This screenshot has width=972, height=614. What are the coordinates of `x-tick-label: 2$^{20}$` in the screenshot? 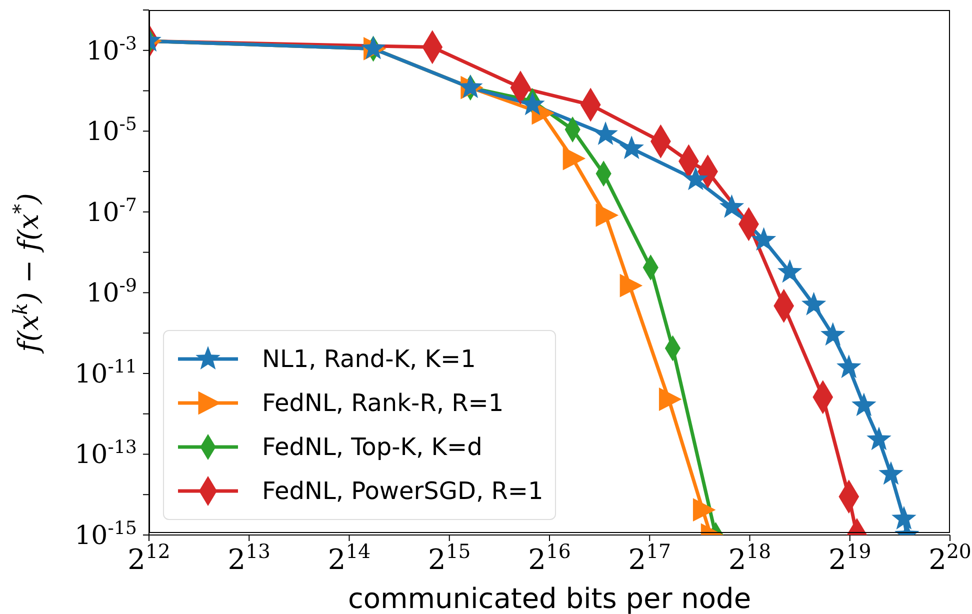 It's located at (950, 558).